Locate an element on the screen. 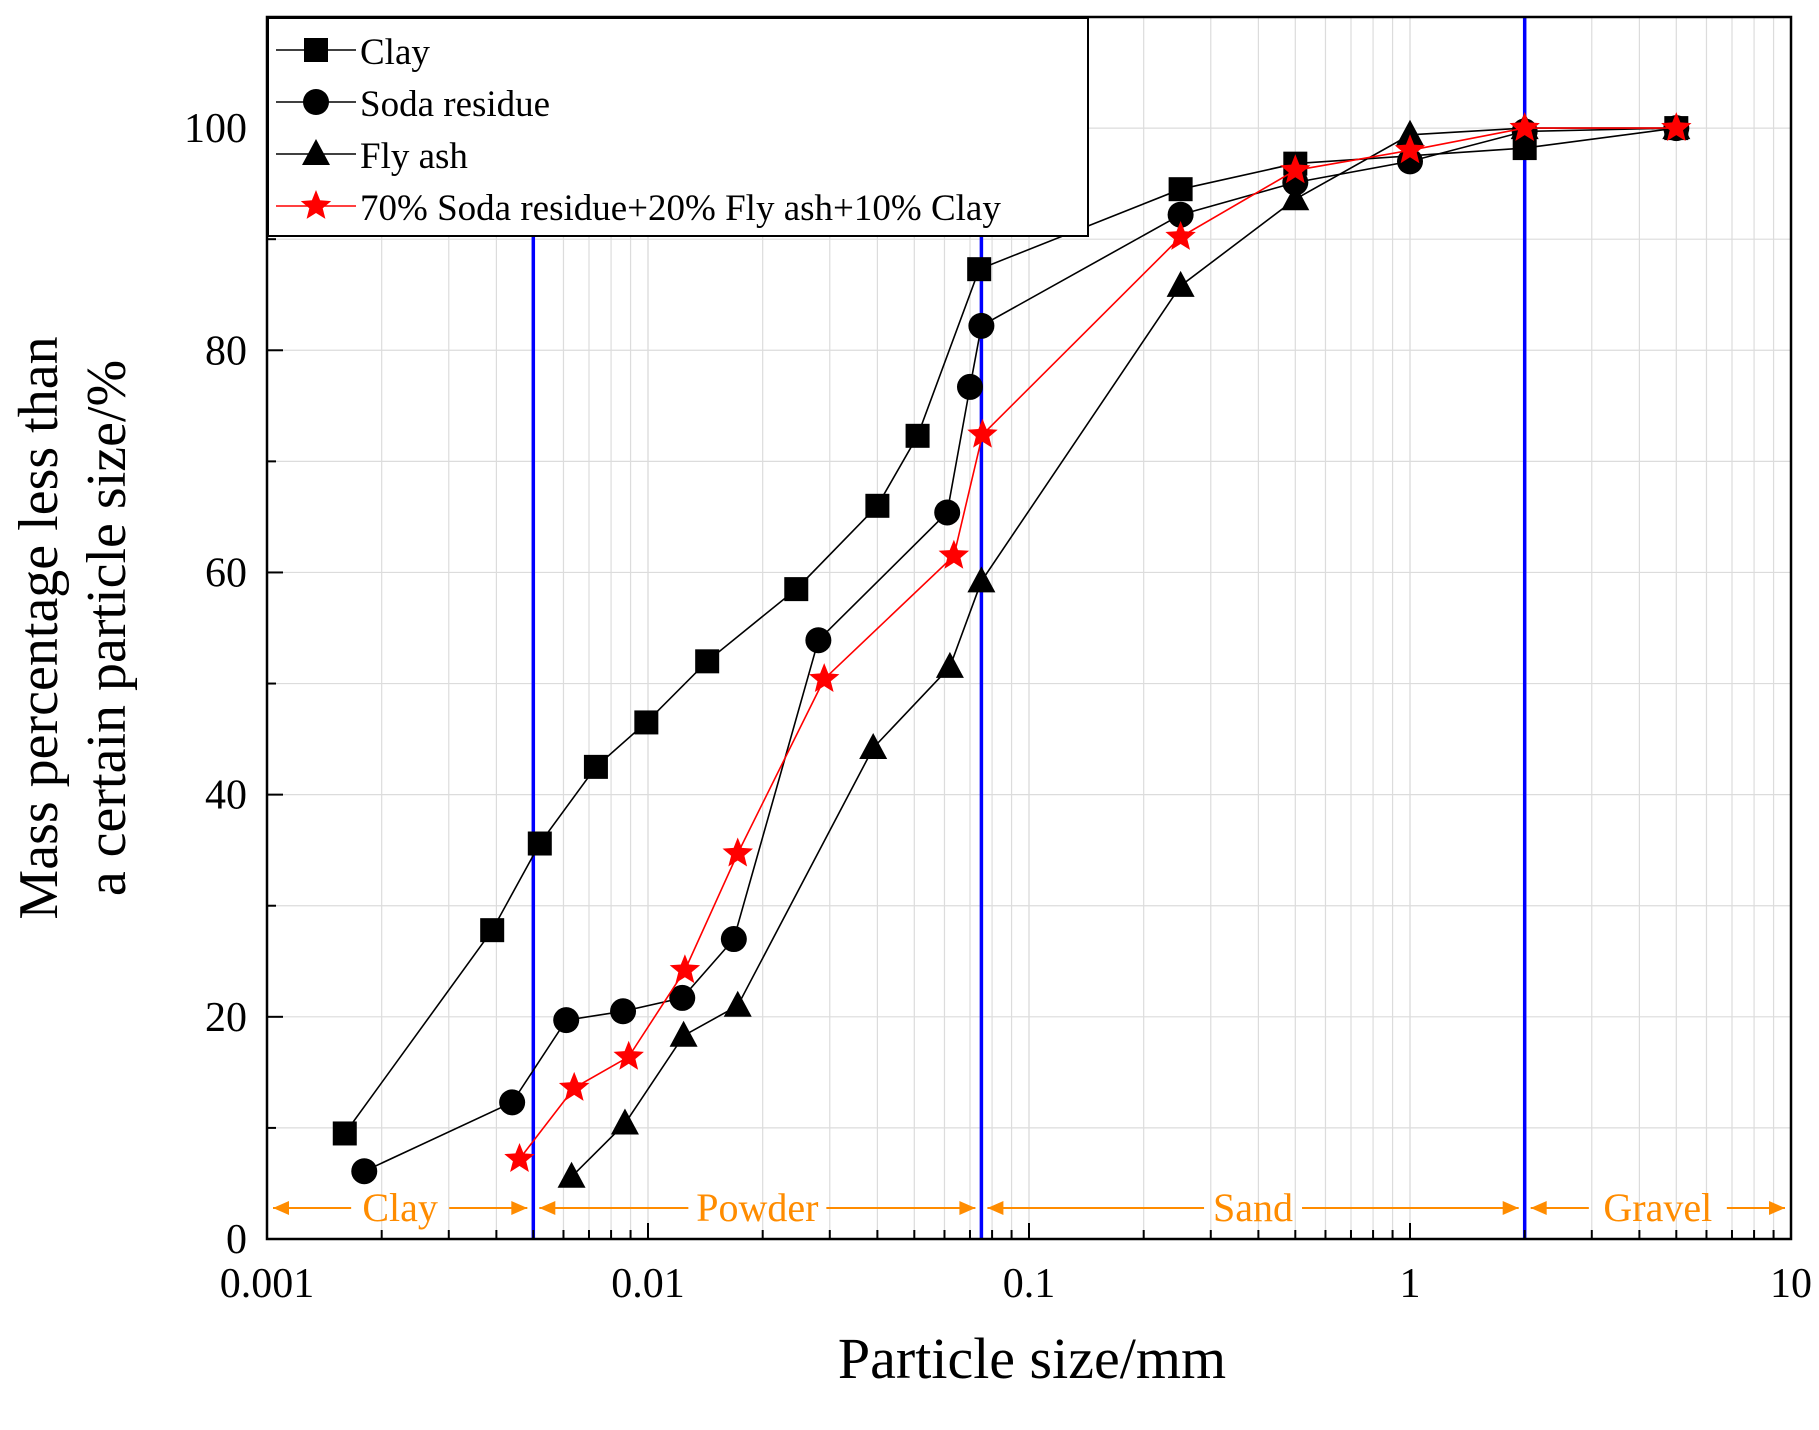 The width and height of the screenshot is (1819, 1430). y-tick-label: 40 is located at coordinates (226, 796).